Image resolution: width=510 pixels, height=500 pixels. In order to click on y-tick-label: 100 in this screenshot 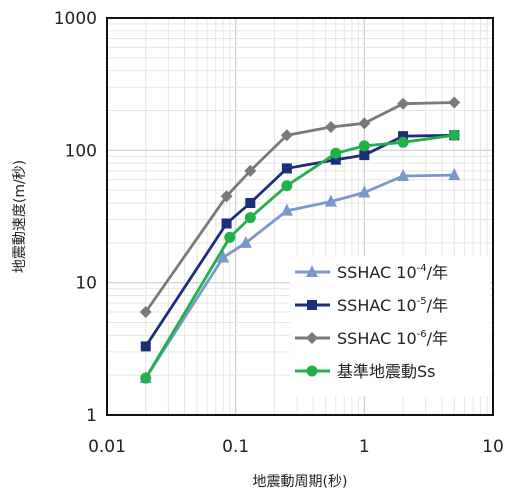, I will do `click(81, 151)`.